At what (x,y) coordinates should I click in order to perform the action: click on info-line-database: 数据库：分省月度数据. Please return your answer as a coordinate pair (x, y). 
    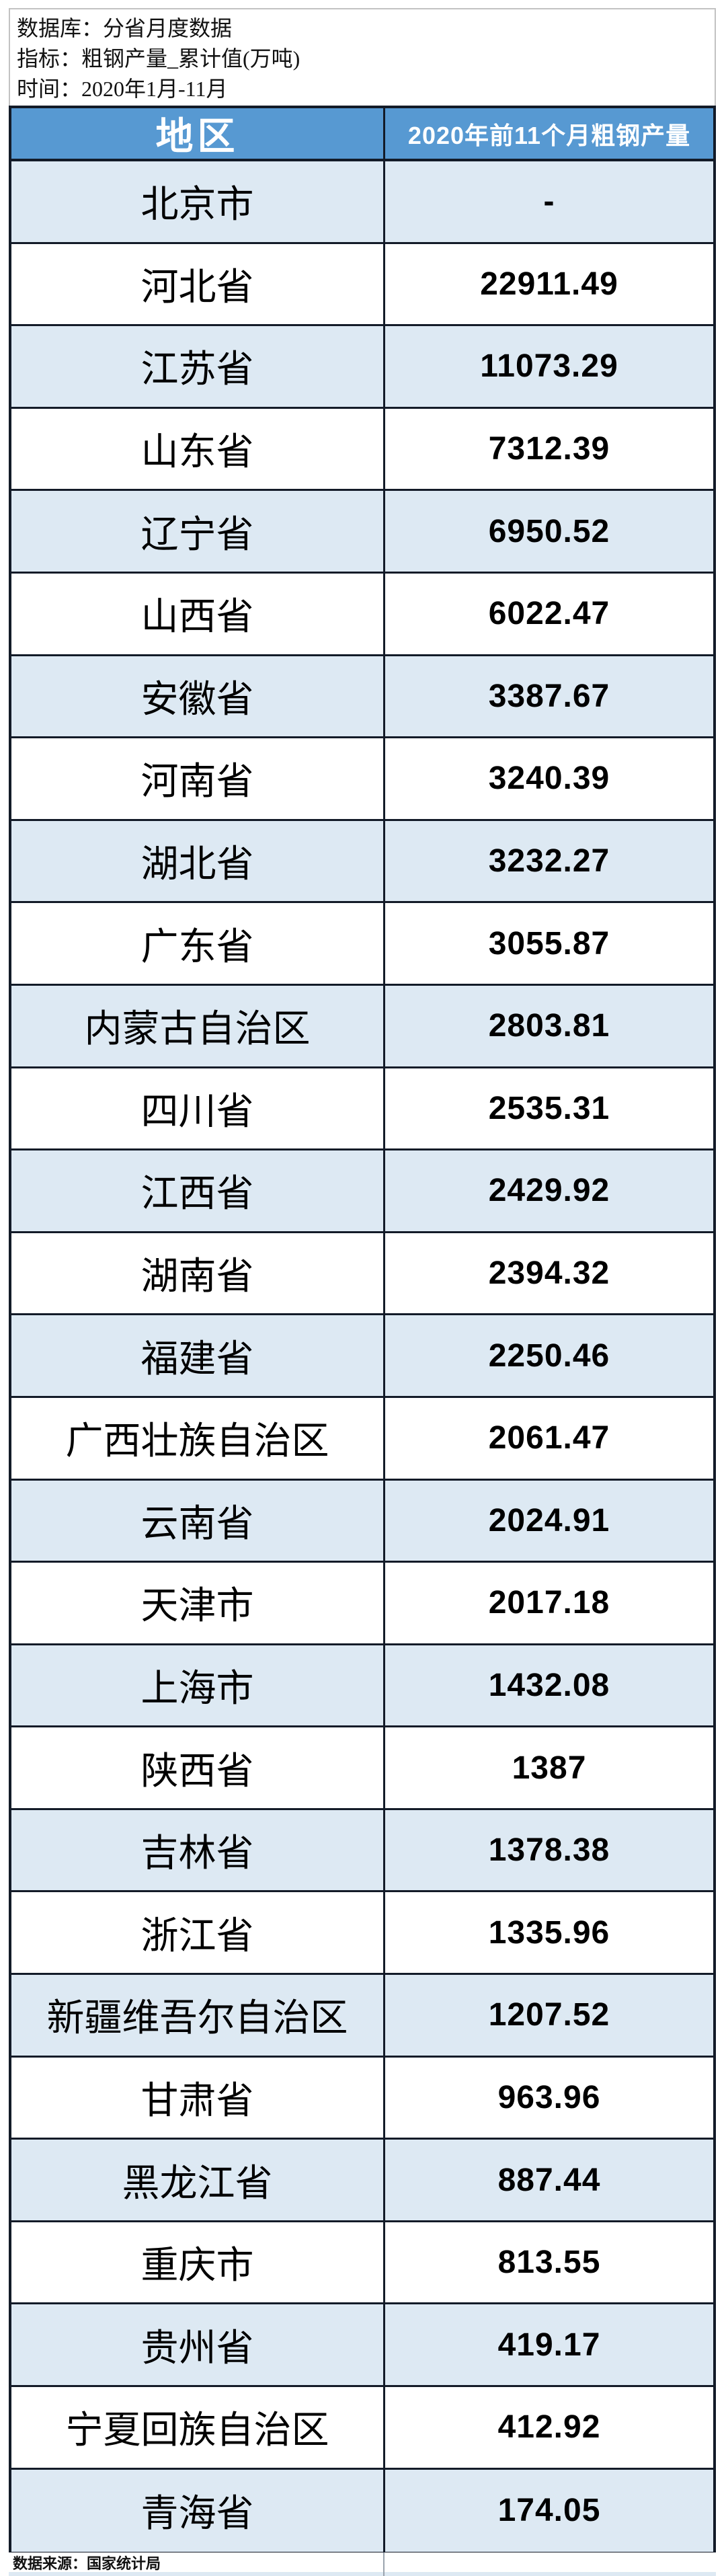
    Looking at the image, I should click on (125, 28).